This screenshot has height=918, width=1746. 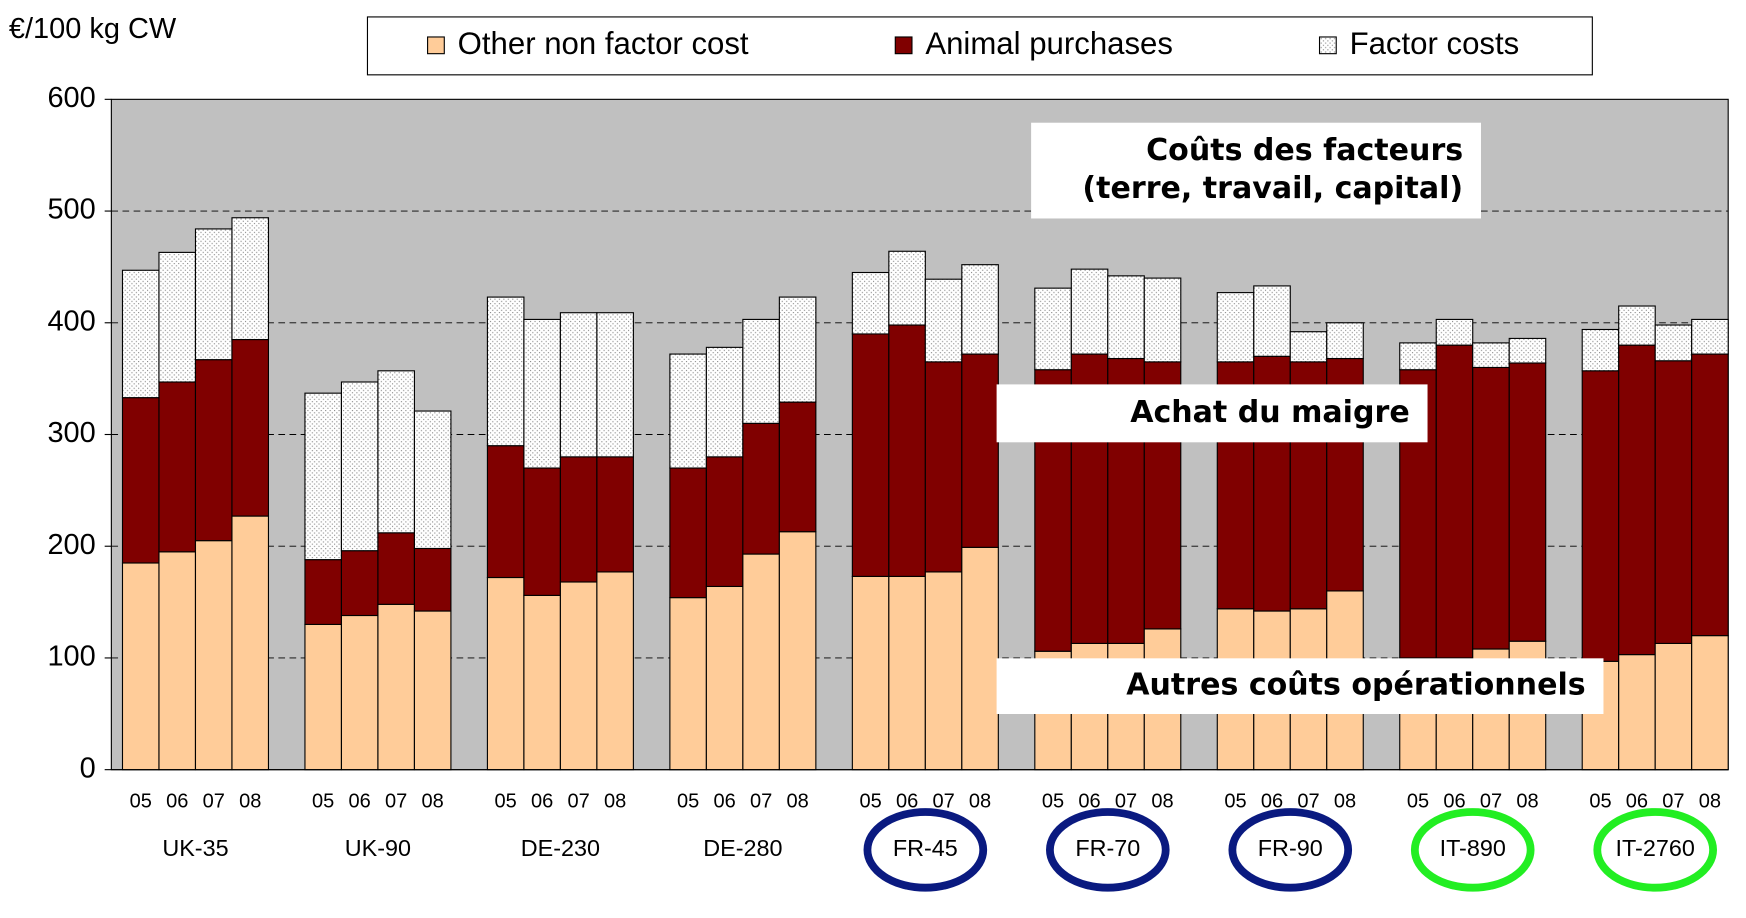 What do you see at coordinates (1355, 685) in the screenshot?
I see `annotation: Autres coûts opérationnels` at bounding box center [1355, 685].